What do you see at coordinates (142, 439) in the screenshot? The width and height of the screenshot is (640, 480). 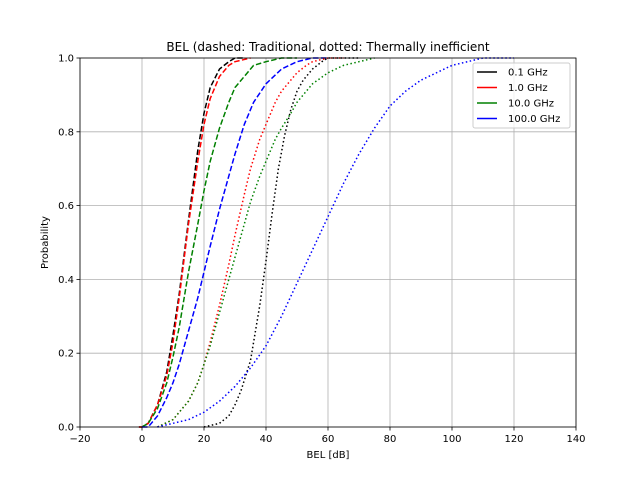 I see `x-tick-label: 0` at bounding box center [142, 439].